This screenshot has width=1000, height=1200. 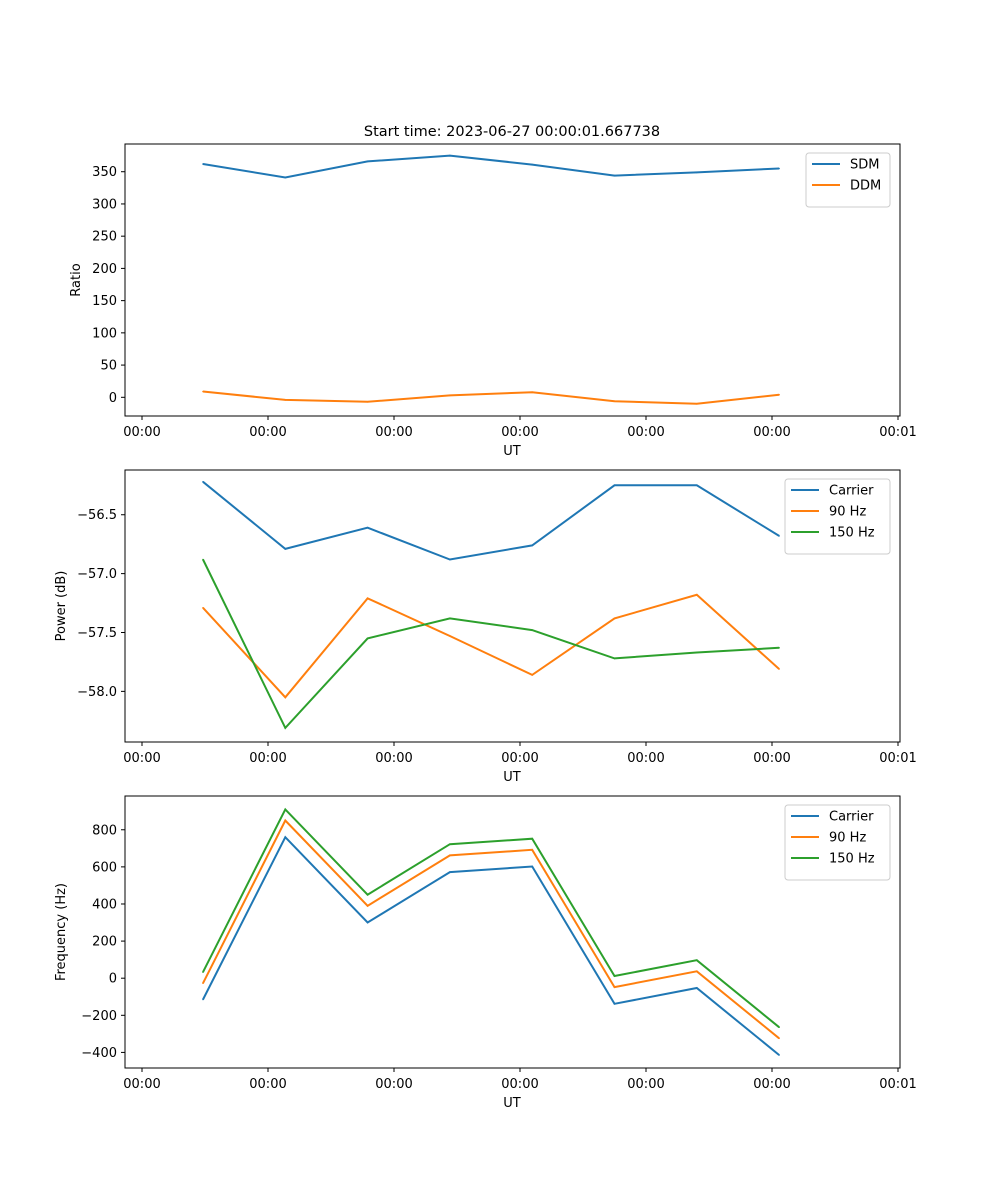 What do you see at coordinates (897, 1084) in the screenshot?
I see `frequency-x-tick-label: 00:01` at bounding box center [897, 1084].